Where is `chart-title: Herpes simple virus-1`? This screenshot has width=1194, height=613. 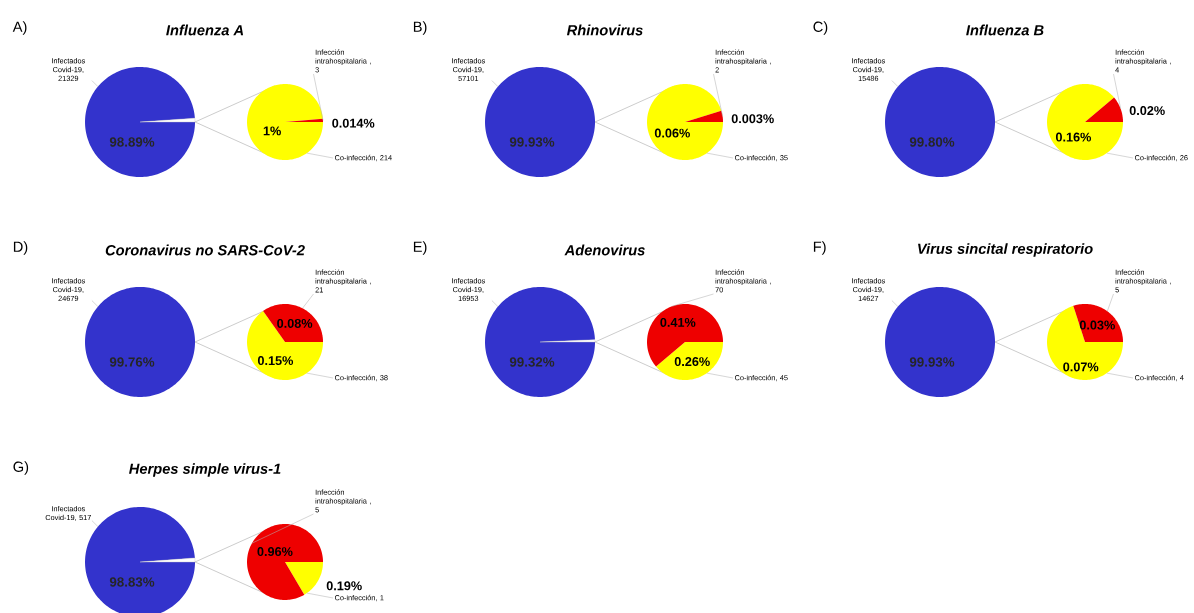
chart-title: Herpes simple virus-1 is located at coordinates (205, 470).